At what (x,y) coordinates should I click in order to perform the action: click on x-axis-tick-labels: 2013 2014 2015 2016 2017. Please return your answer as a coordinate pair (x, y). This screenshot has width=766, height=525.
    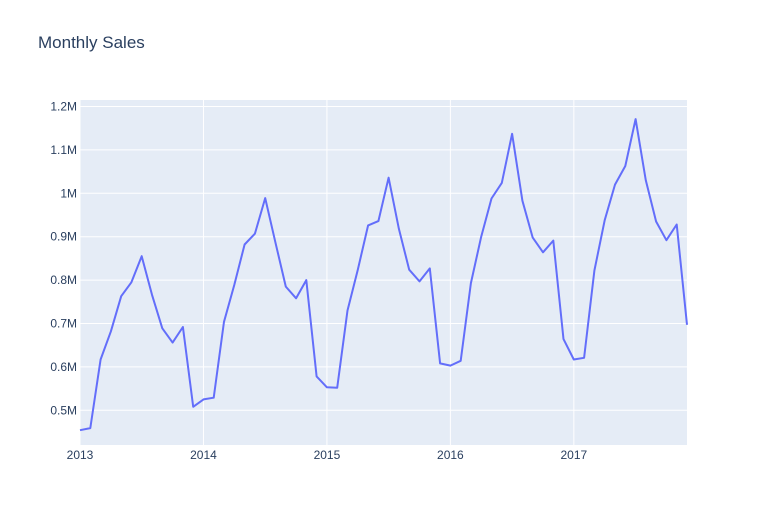
    Looking at the image, I should click on (327, 455).